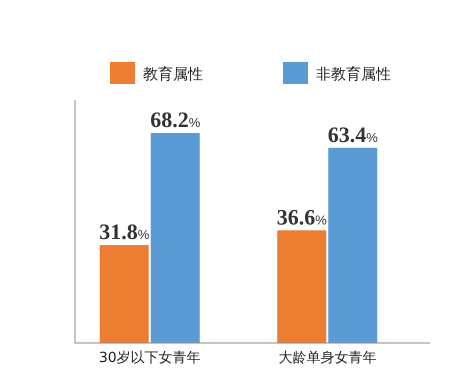 The height and width of the screenshot is (389, 462). I want to click on x-tick-label: 30岁以下女青年, so click(149, 358).